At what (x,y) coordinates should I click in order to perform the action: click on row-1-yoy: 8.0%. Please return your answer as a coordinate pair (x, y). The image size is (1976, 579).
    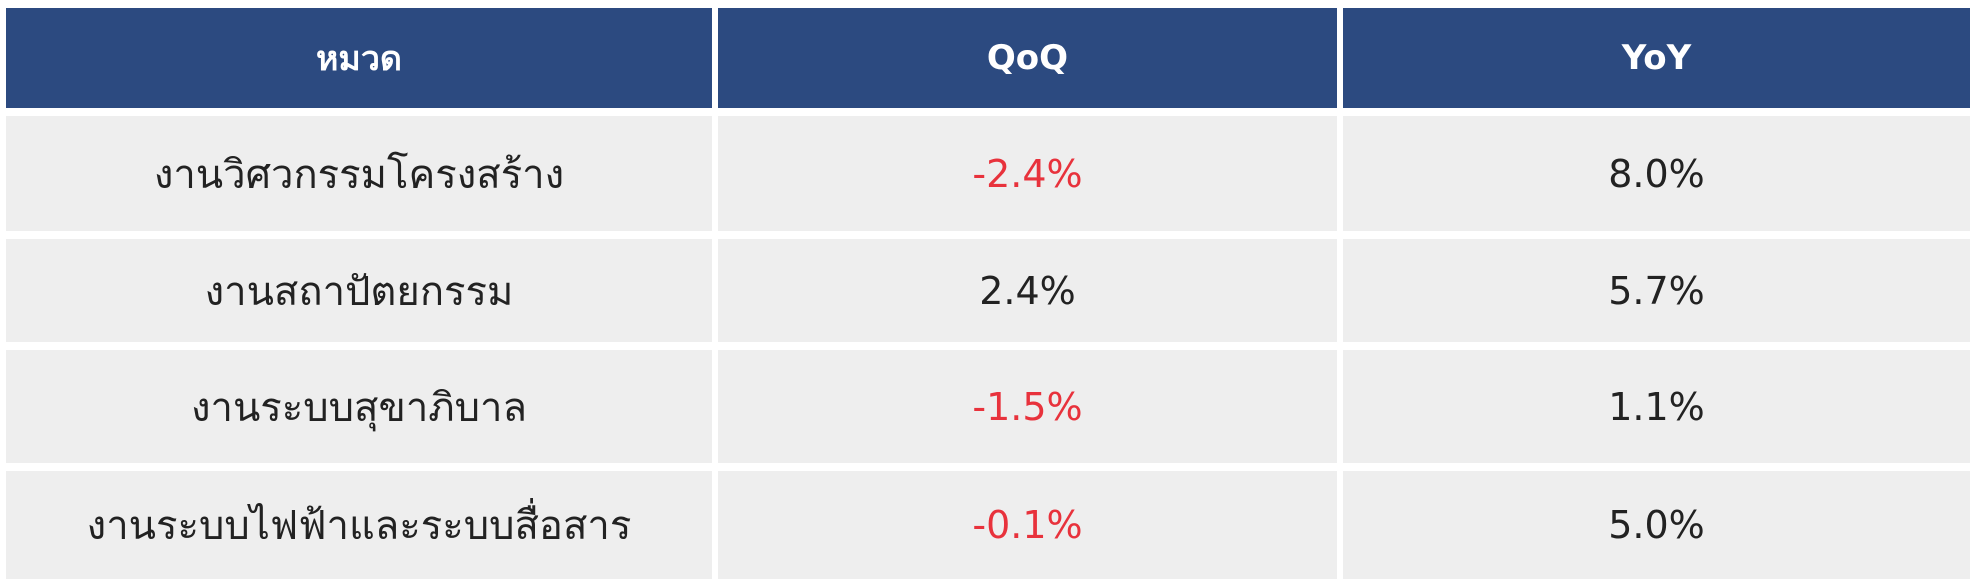
    Looking at the image, I should click on (1656, 173).